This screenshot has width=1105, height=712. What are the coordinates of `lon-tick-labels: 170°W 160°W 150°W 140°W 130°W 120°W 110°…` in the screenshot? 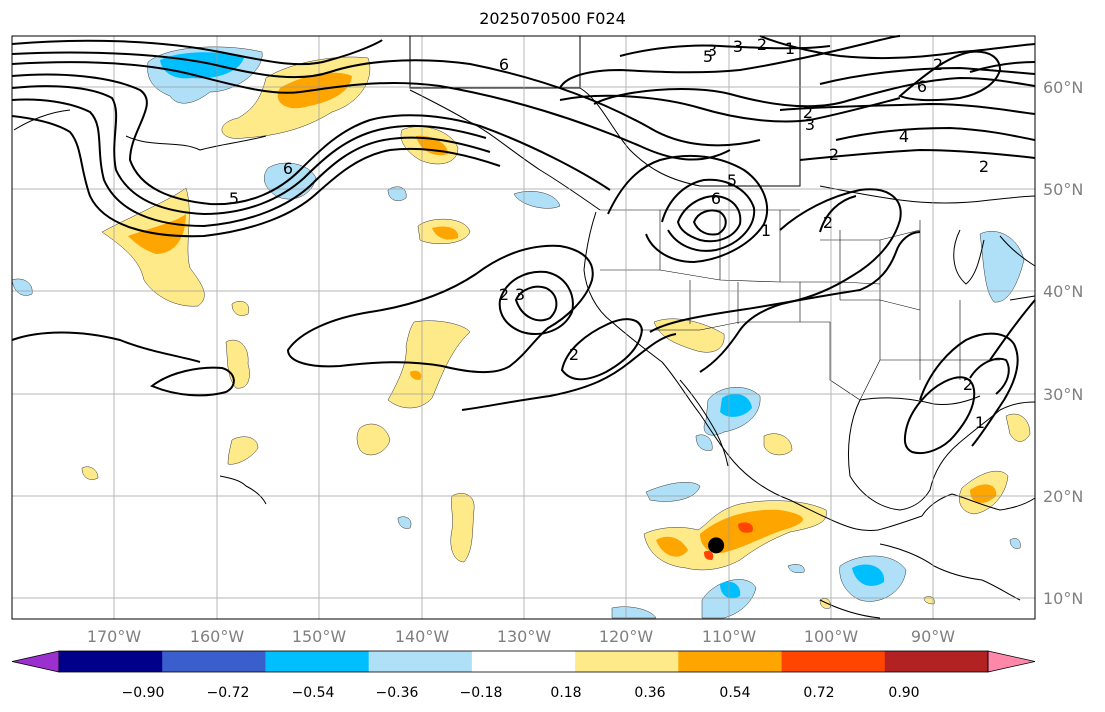 It's located at (521, 636).